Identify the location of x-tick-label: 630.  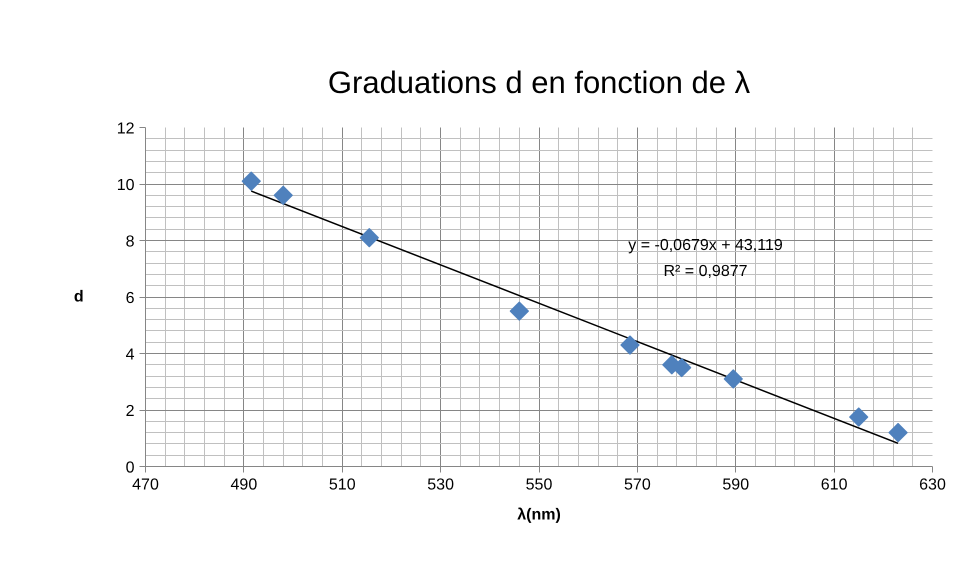
(932, 485).